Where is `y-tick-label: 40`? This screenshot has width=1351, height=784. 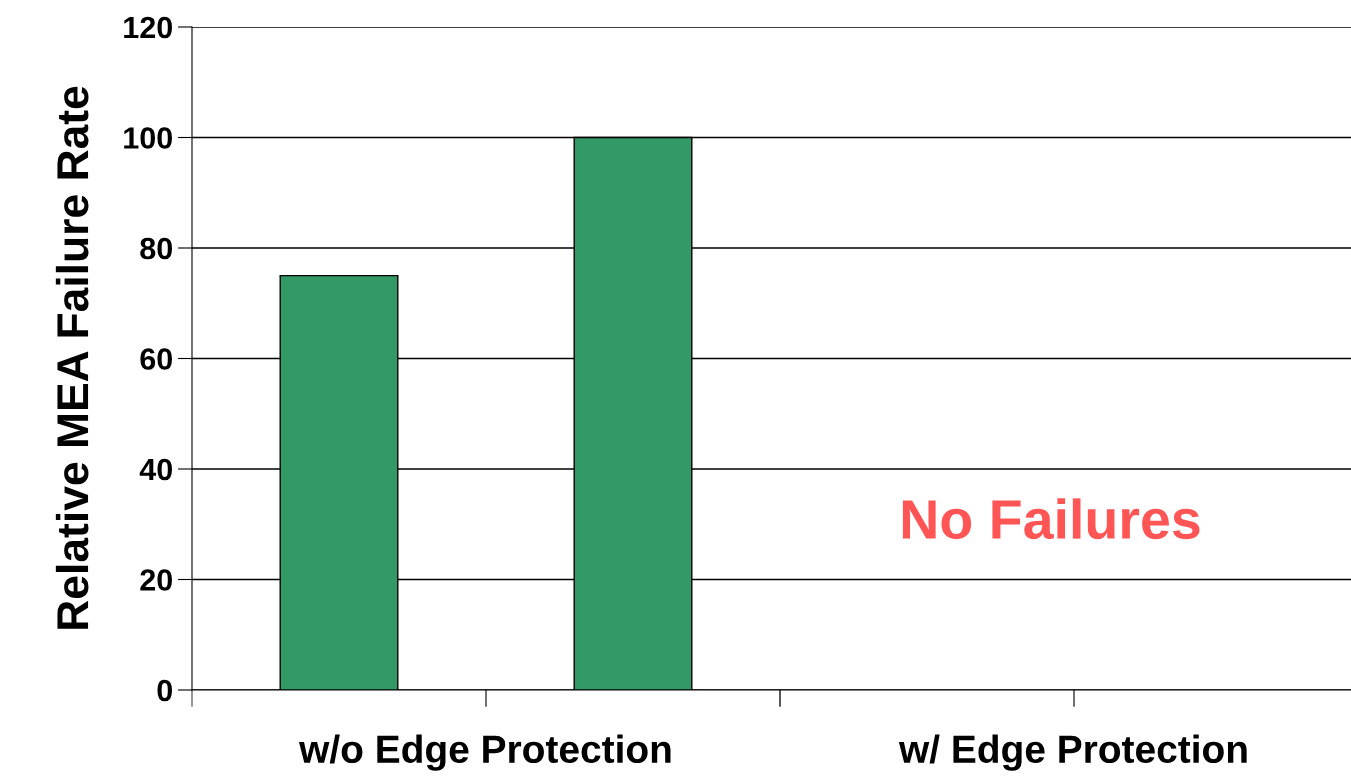
y-tick-label: 40 is located at coordinates (155, 469).